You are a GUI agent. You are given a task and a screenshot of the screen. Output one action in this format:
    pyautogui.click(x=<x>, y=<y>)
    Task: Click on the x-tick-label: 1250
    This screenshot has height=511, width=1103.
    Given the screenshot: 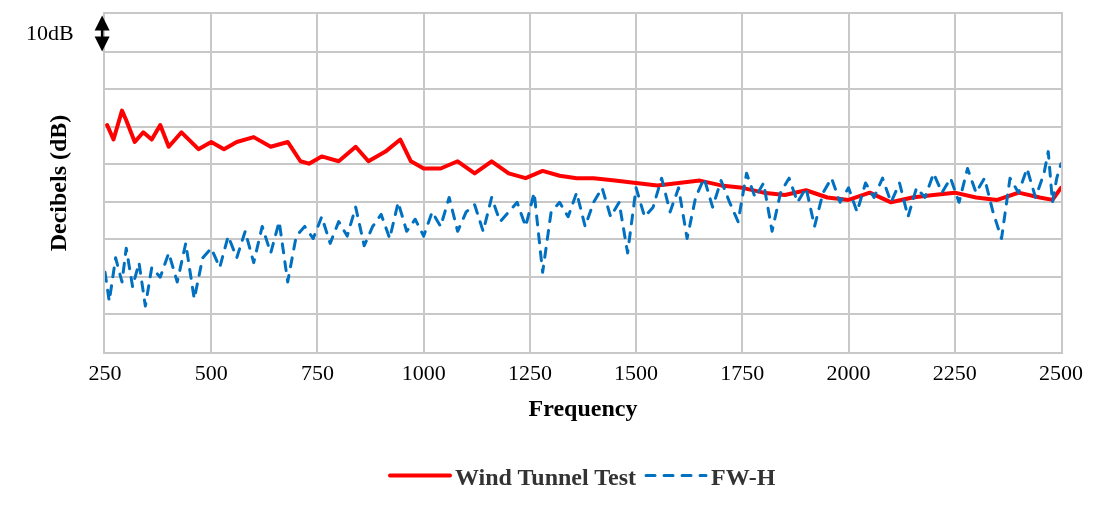 What is the action you would take?
    pyautogui.click(x=529, y=373)
    